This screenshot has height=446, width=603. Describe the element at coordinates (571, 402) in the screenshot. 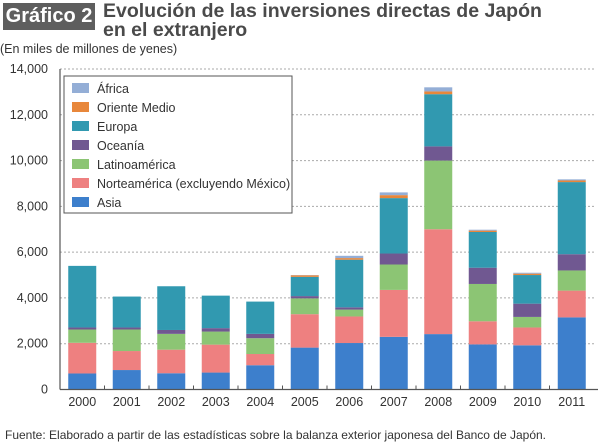

I see `x-tick-label: 2011` at that location.